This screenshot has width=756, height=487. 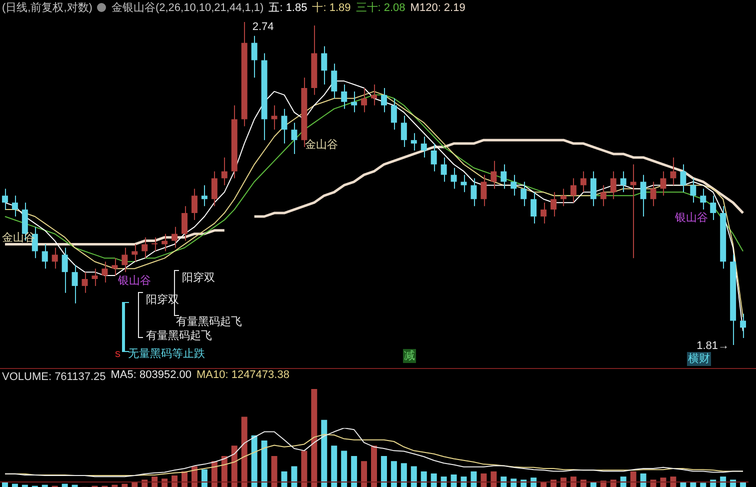 What do you see at coordinates (381, 8) in the screenshot?
I see `text: 三十: 2.08` at bounding box center [381, 8].